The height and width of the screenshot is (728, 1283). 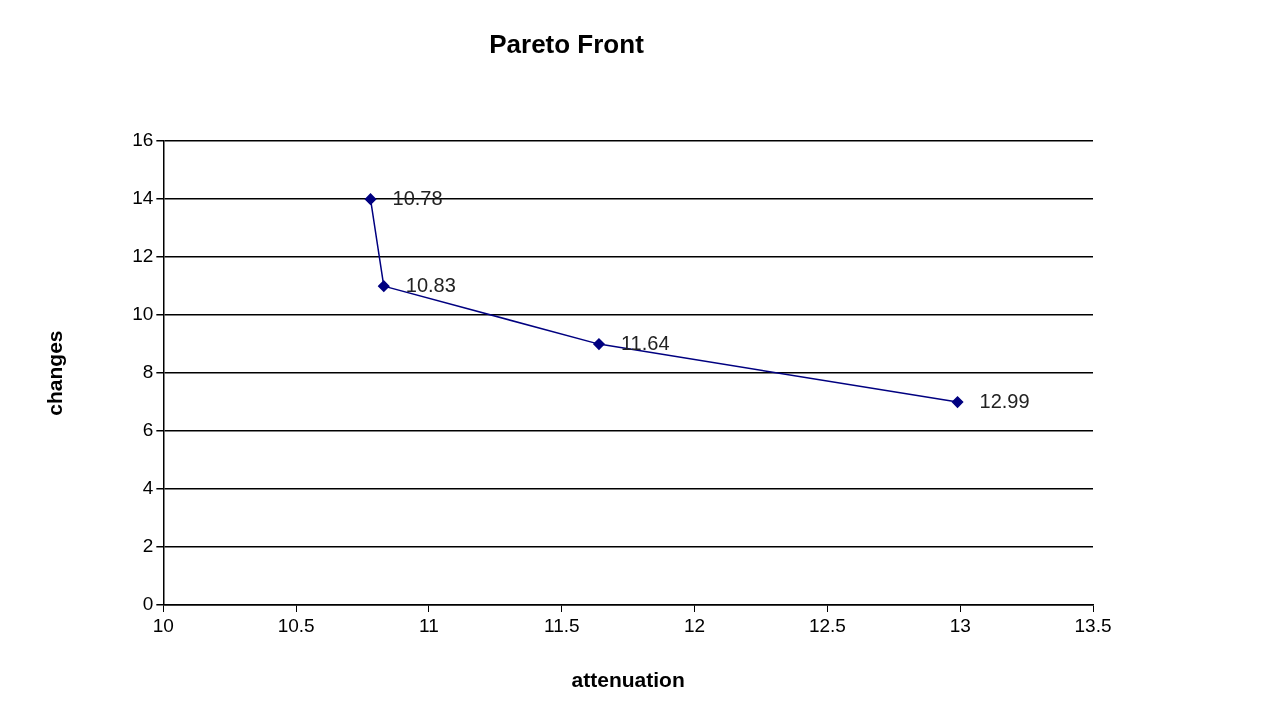 What do you see at coordinates (55, 373) in the screenshot?
I see `y-axis-title: changes` at bounding box center [55, 373].